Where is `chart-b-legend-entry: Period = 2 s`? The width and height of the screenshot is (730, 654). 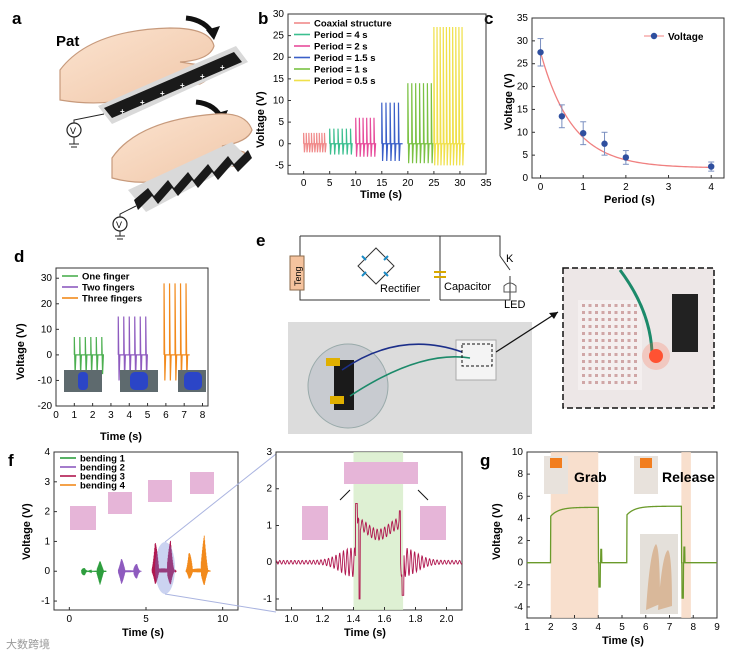 chart-b-legend-entry: Period = 2 s is located at coordinates (341, 47).